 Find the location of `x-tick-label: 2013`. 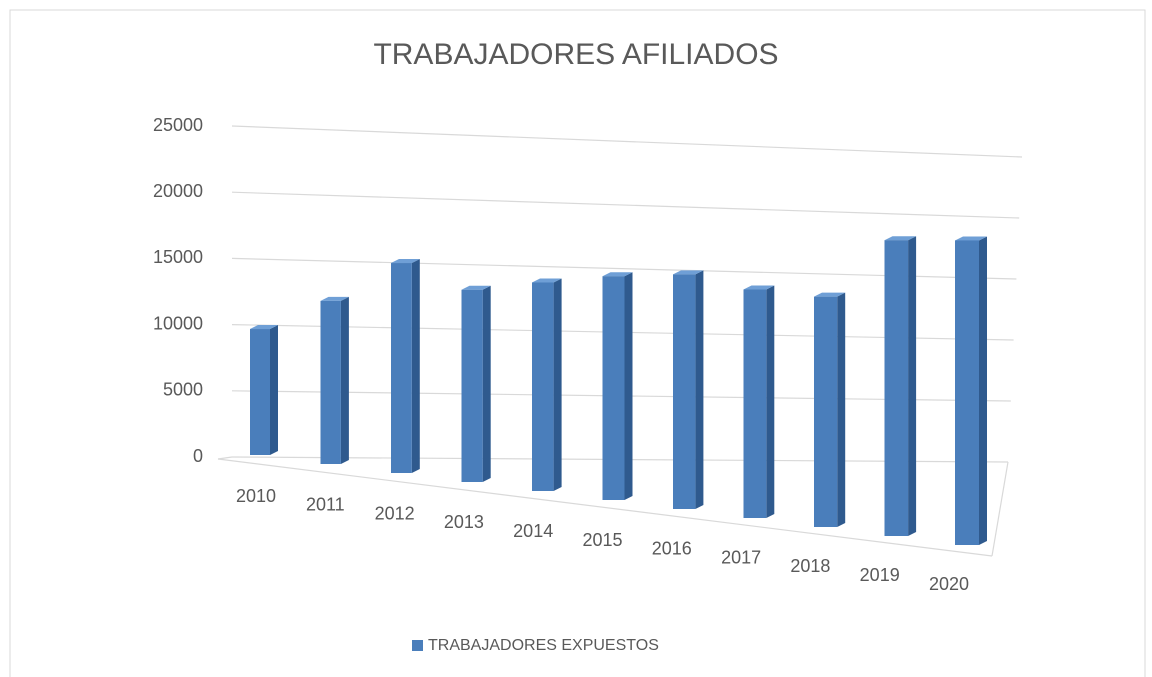

x-tick-label: 2013 is located at coordinates (464, 522).